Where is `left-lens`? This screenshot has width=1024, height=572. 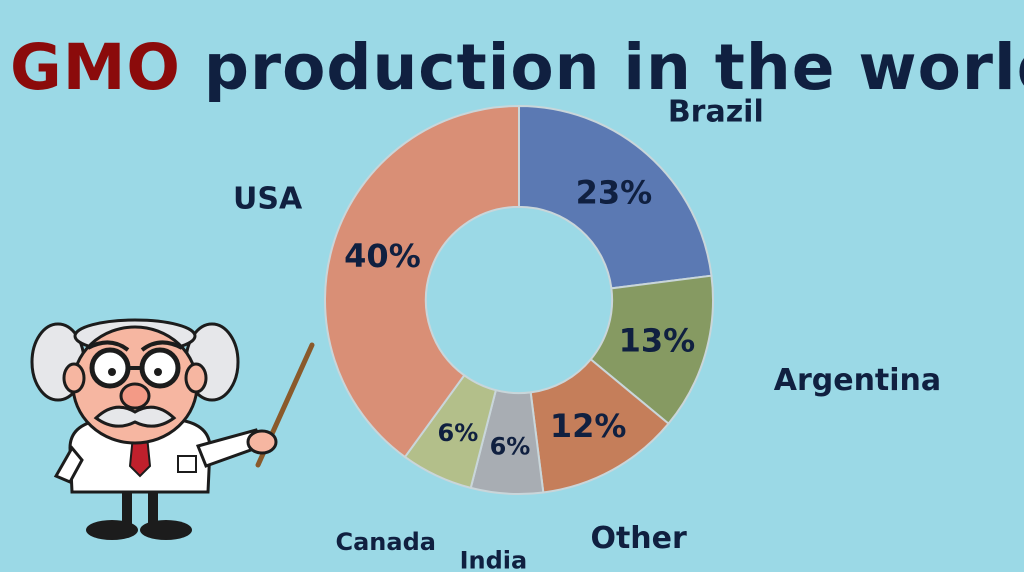
left-lens is located at coordinates (110, 368).